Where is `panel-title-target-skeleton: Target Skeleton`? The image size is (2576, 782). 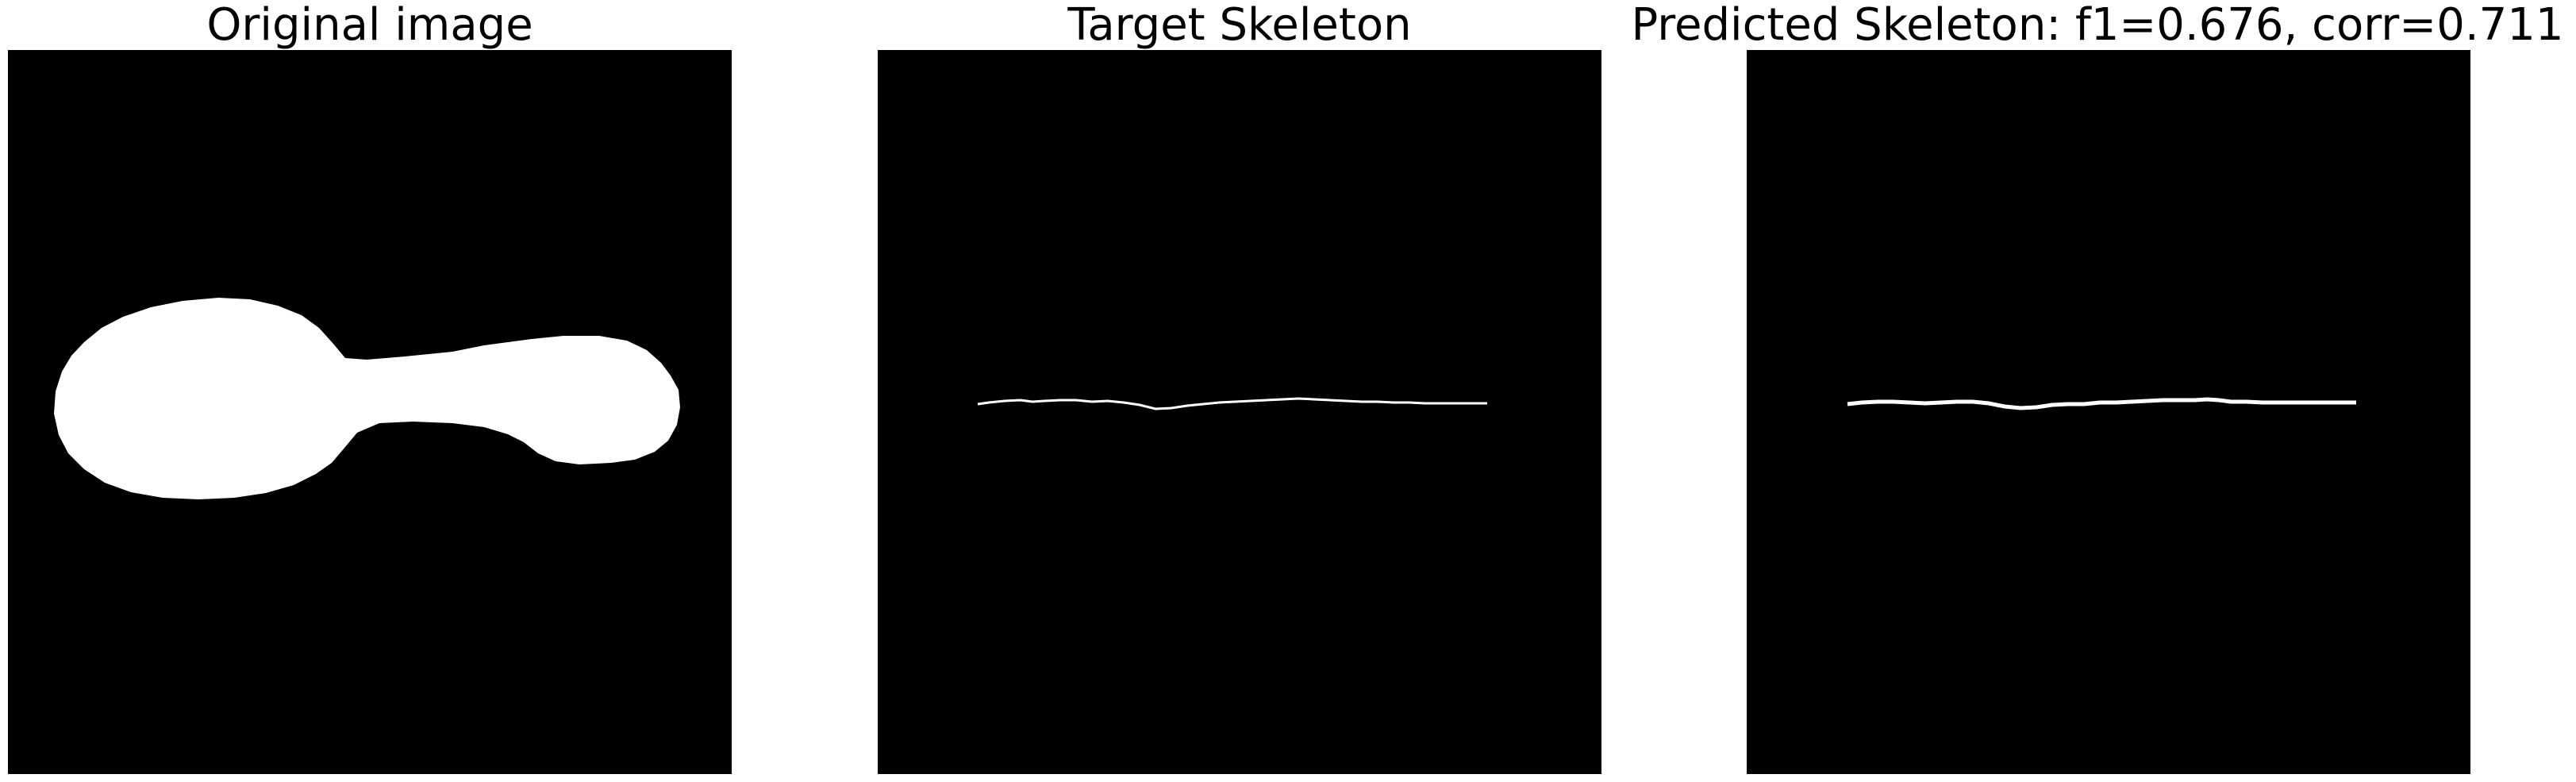 panel-title-target-skeleton: Target Skeleton is located at coordinates (1239, 25).